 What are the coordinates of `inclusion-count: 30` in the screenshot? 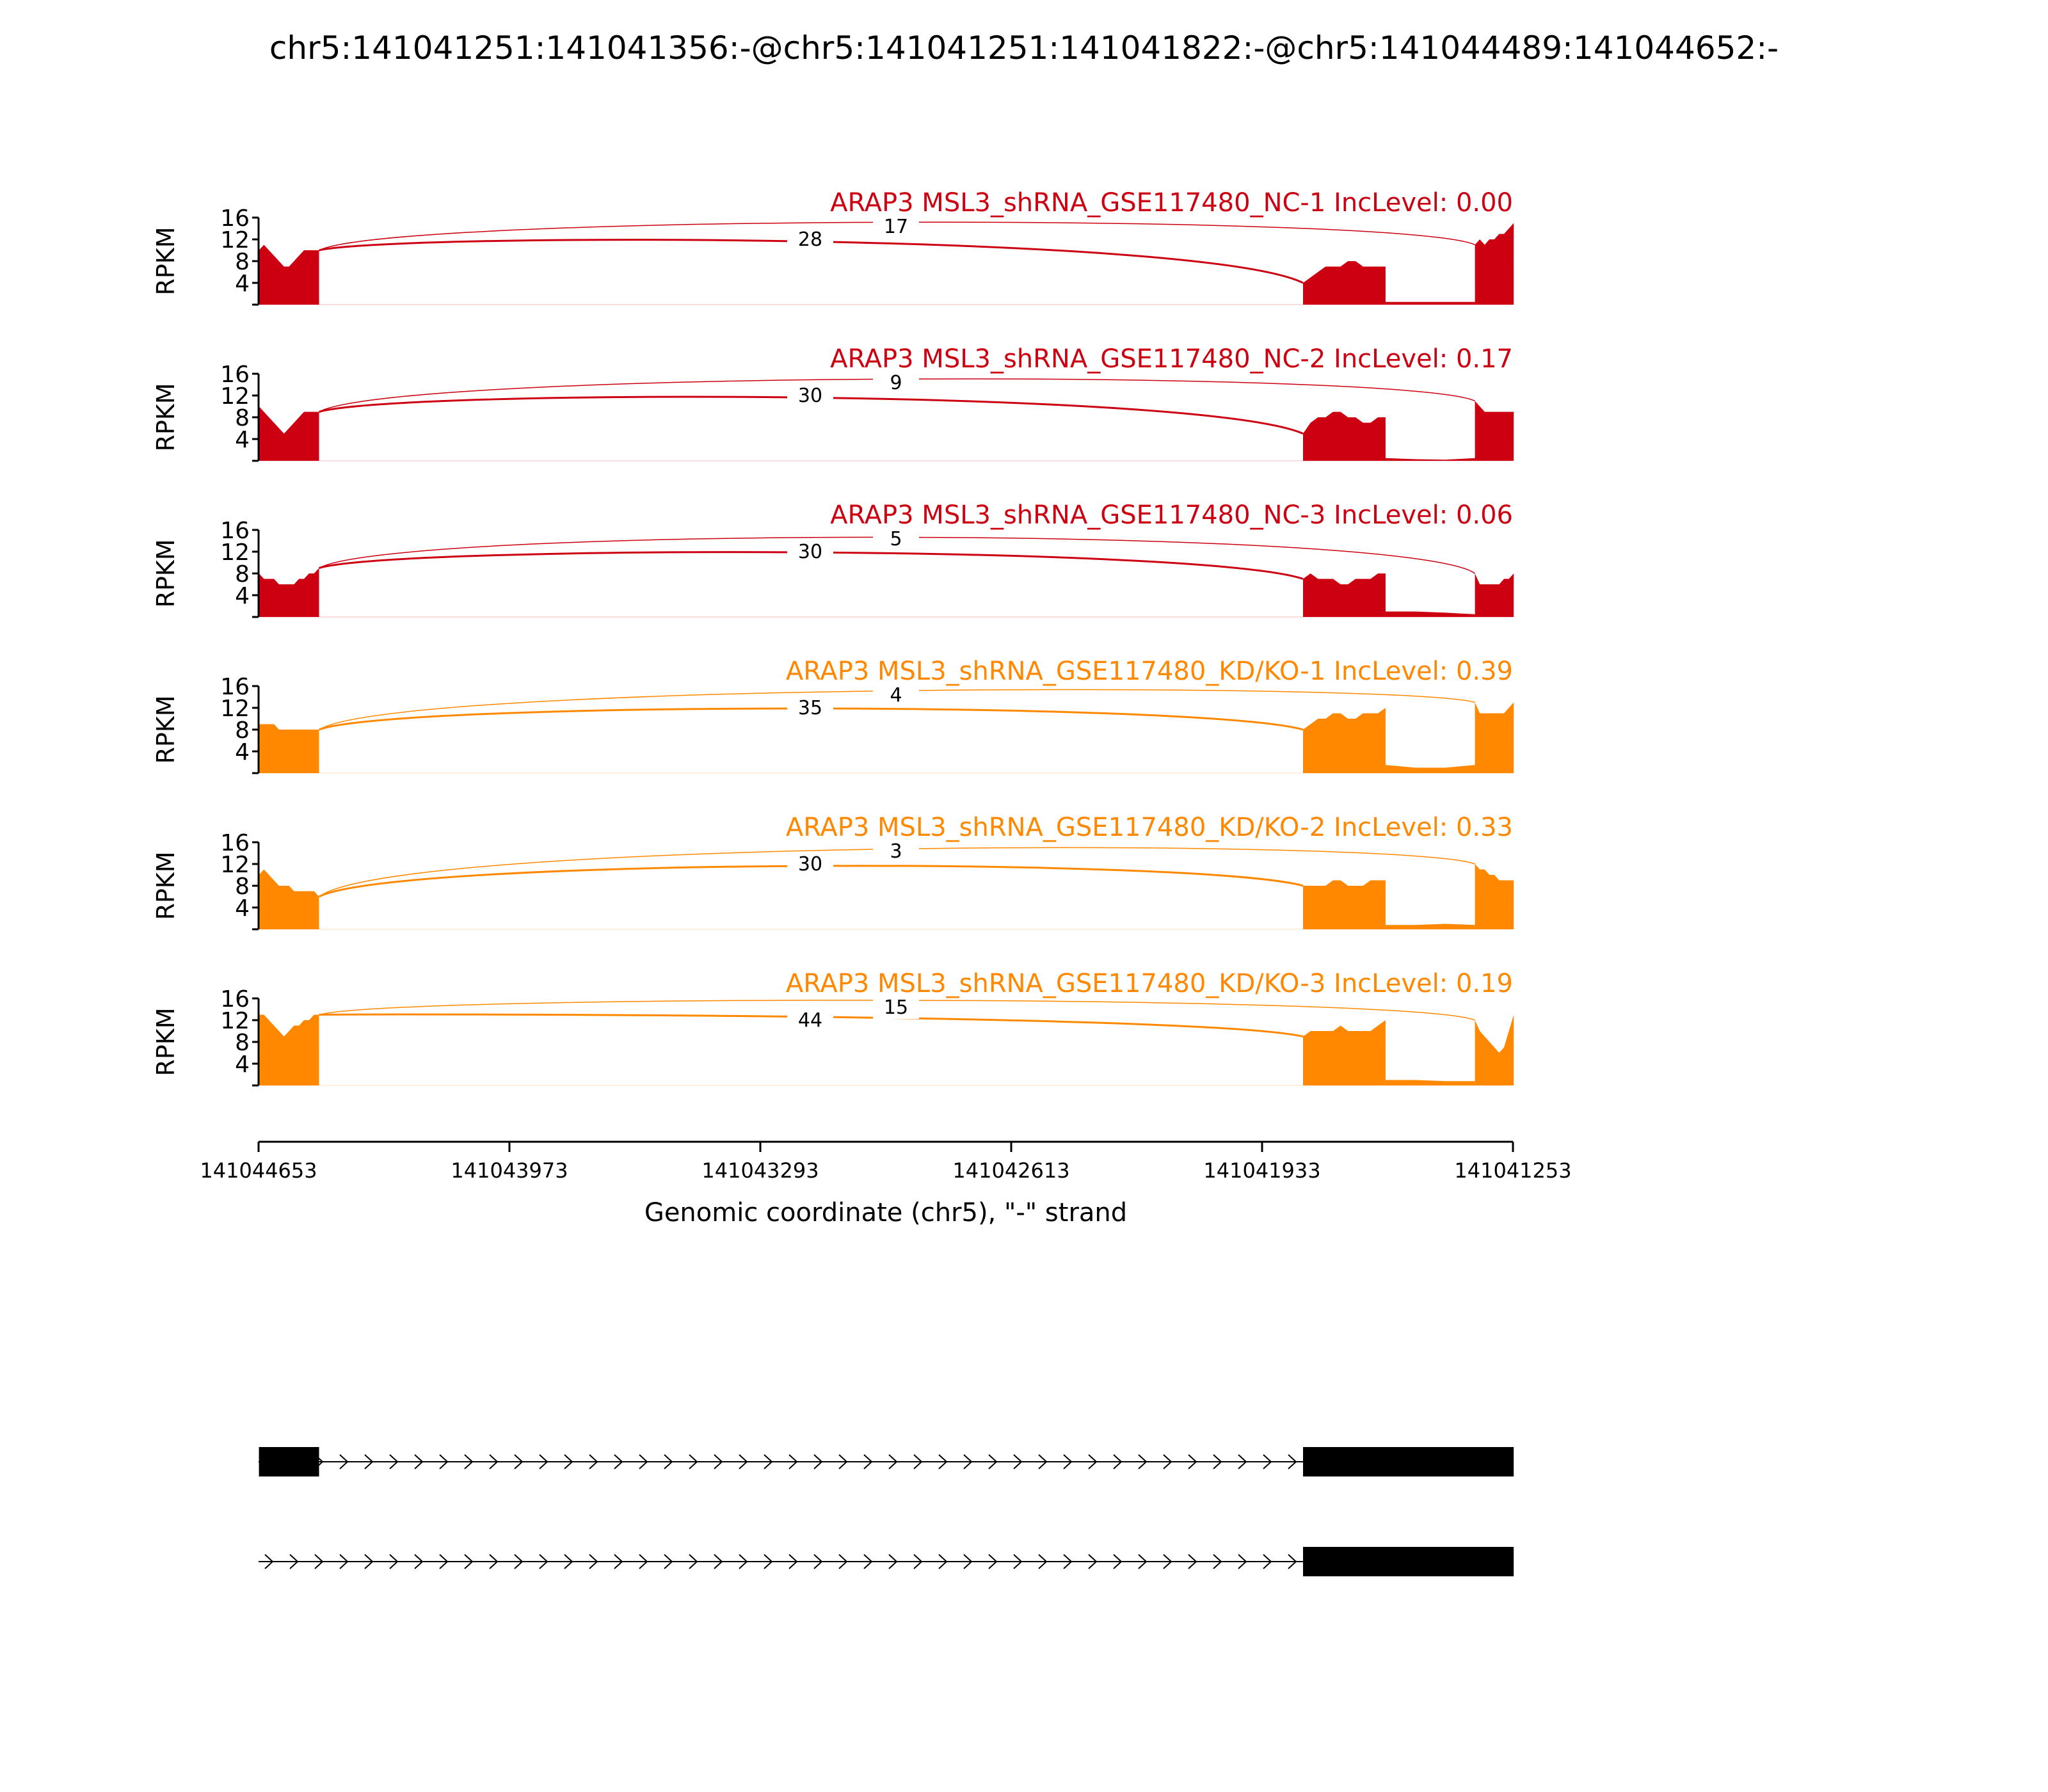 It's located at (810, 864).